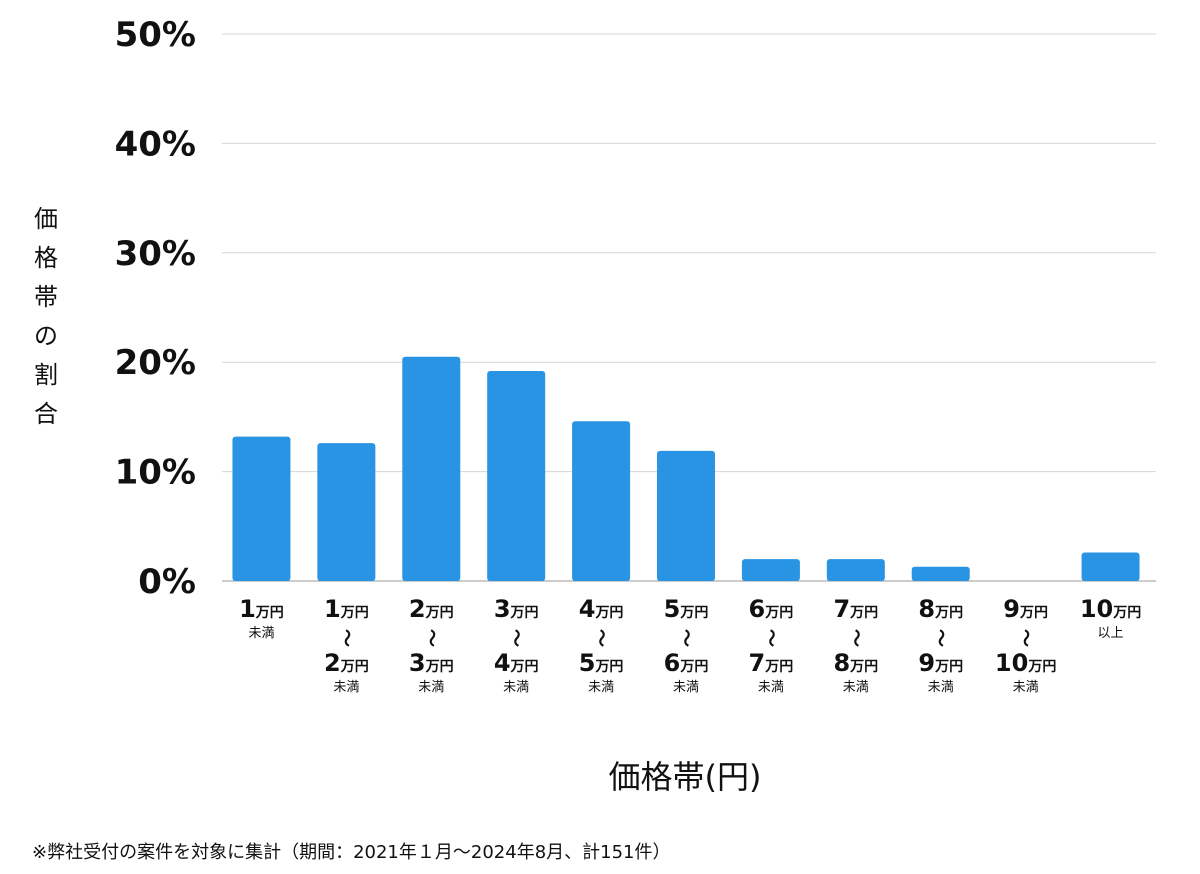 The image size is (1200, 874). Describe the element at coordinates (155, 254) in the screenshot. I see `y-tick-label: 30%` at that location.